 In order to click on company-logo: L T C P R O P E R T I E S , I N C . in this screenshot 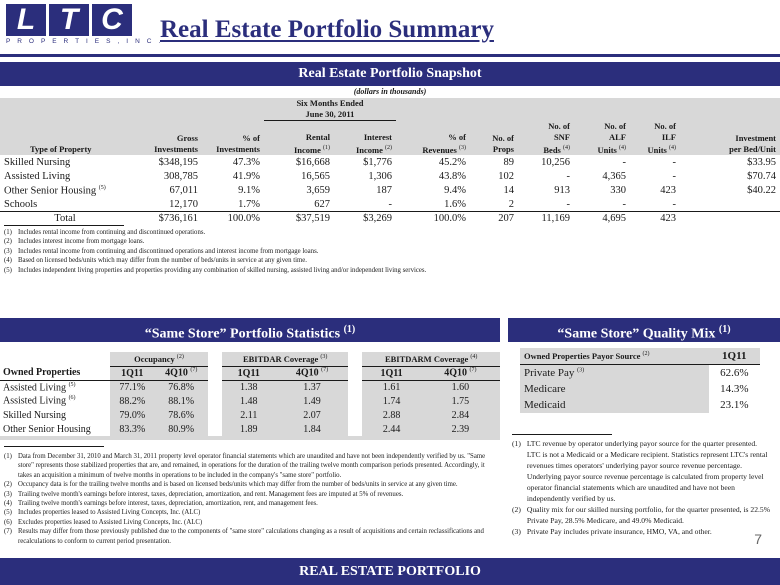, I will do `click(84, 26)`.